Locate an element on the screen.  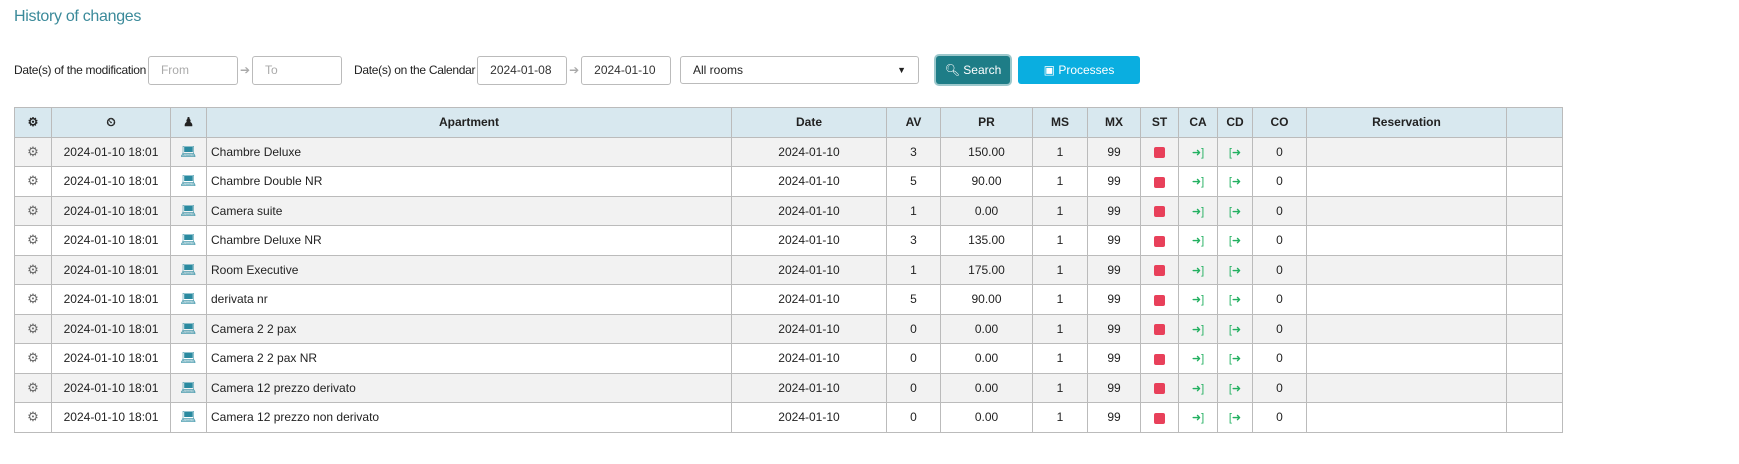
processes-label: Processes history is located at coordinates (1086, 84).